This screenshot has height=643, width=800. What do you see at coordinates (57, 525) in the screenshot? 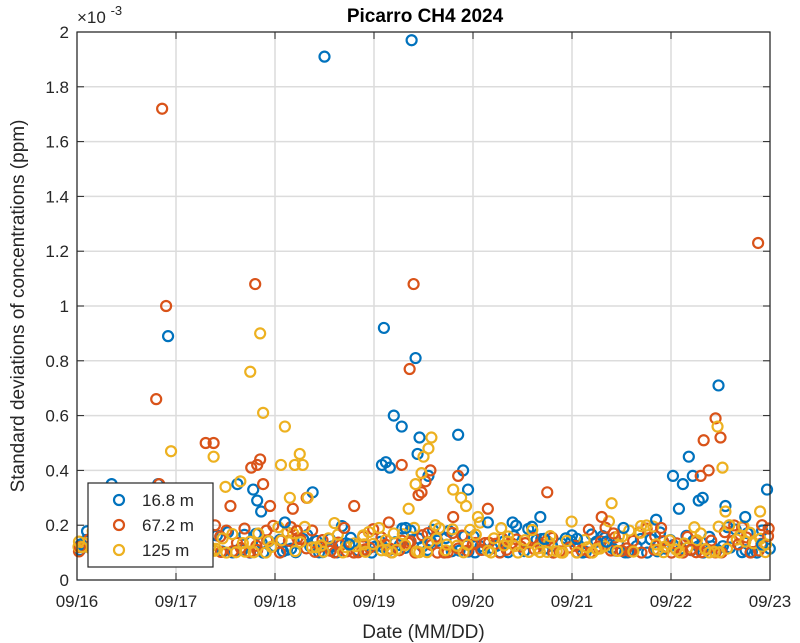
I see `y-tick-label: 0.2` at bounding box center [57, 525].